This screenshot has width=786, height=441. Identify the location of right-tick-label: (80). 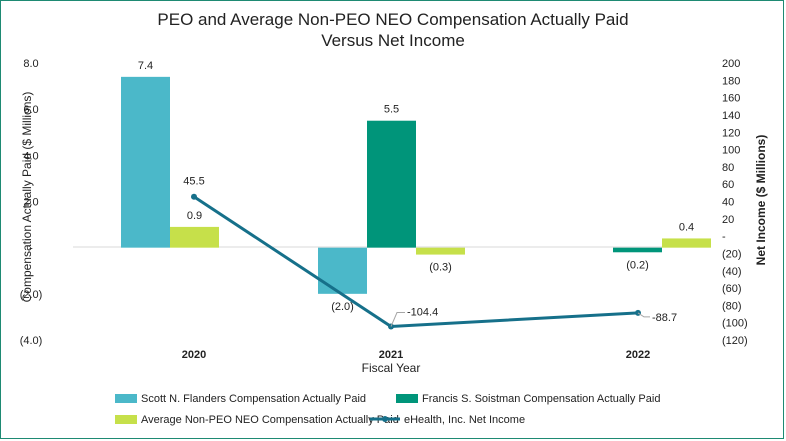
(732, 306).